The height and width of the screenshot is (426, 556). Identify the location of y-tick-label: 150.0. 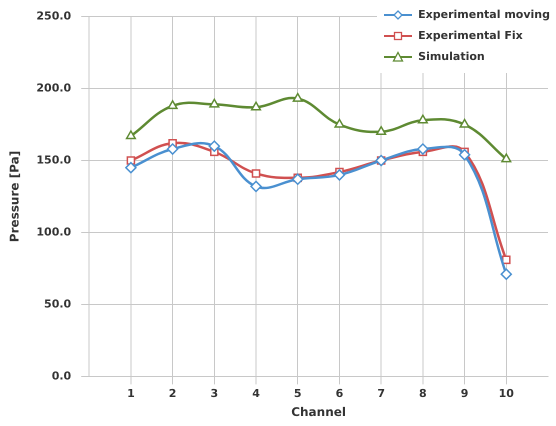
(54, 159).